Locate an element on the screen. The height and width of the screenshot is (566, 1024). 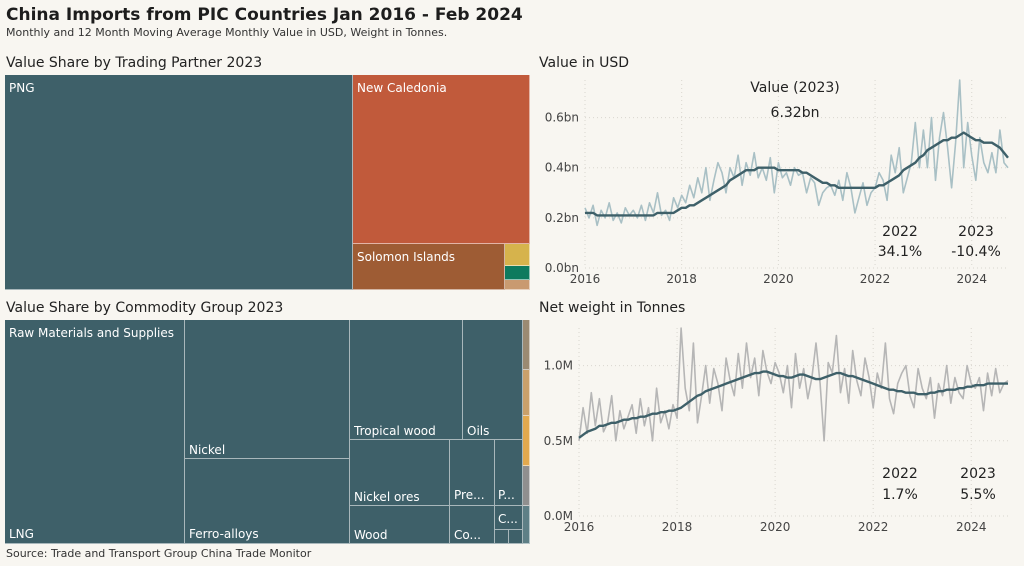
value-annotation-label: Value (2023) is located at coordinates (794, 88).